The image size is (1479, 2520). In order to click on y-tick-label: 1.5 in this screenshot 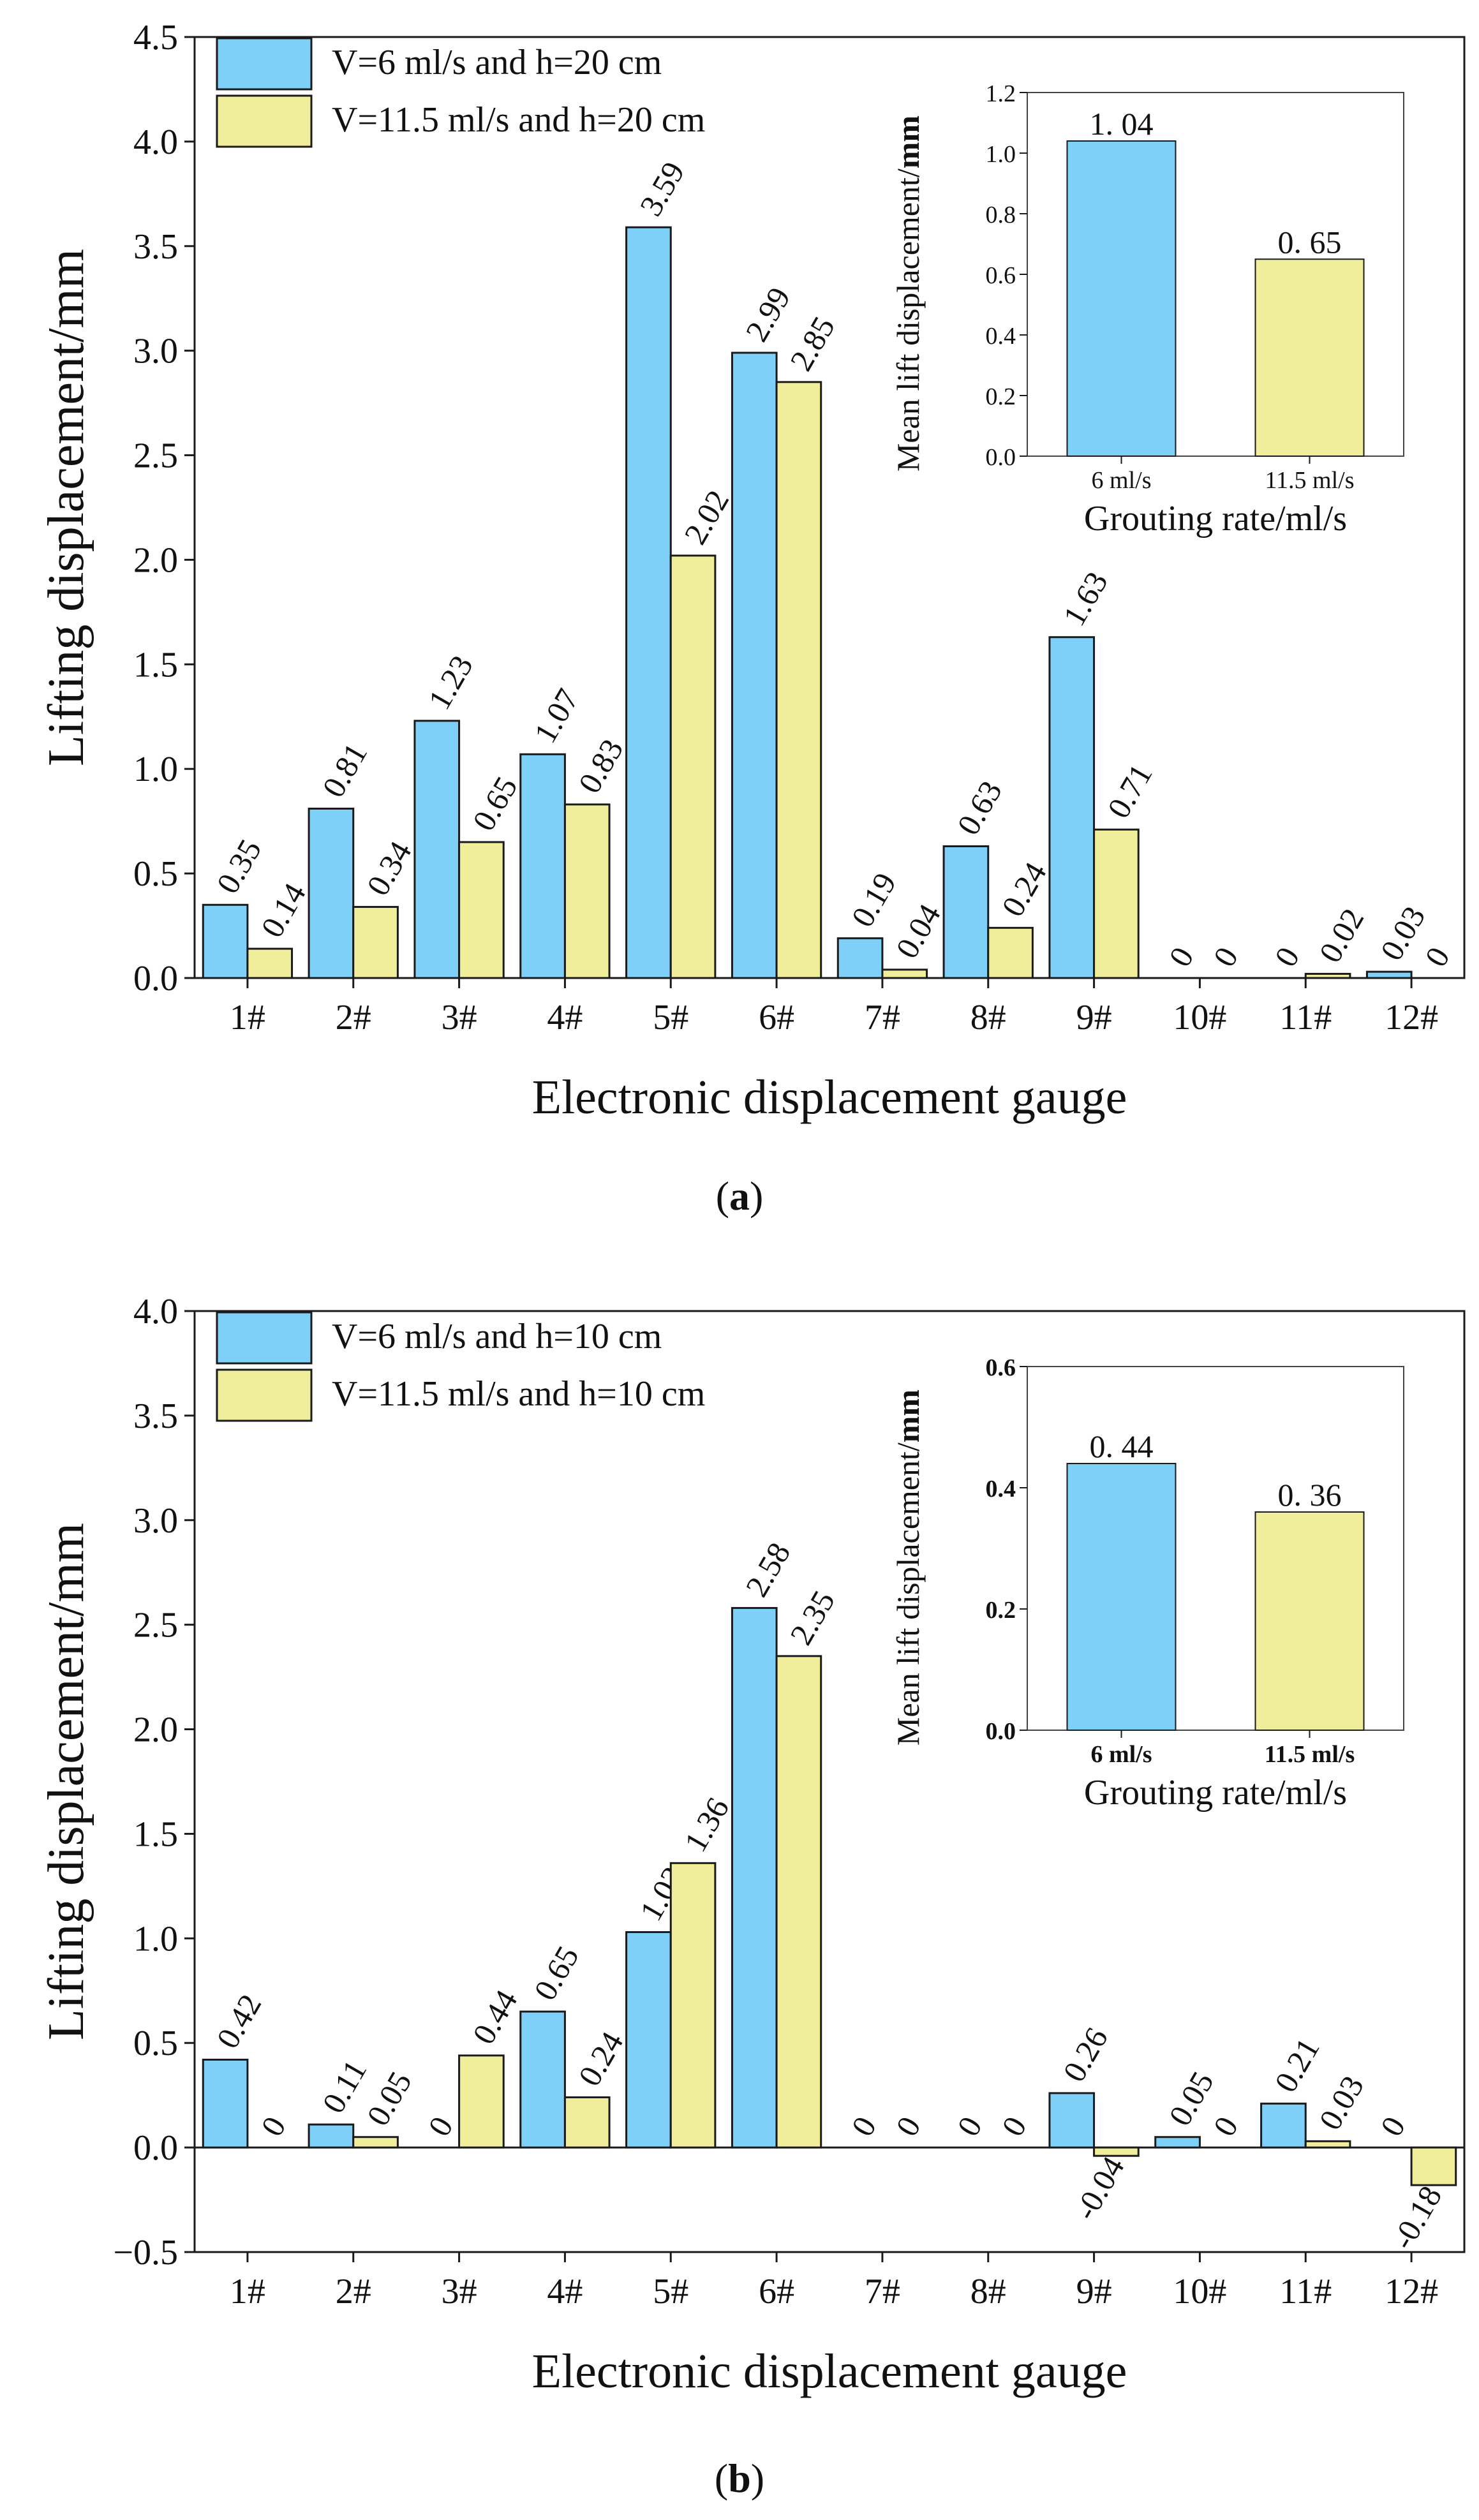, I will do `click(156, 665)`.